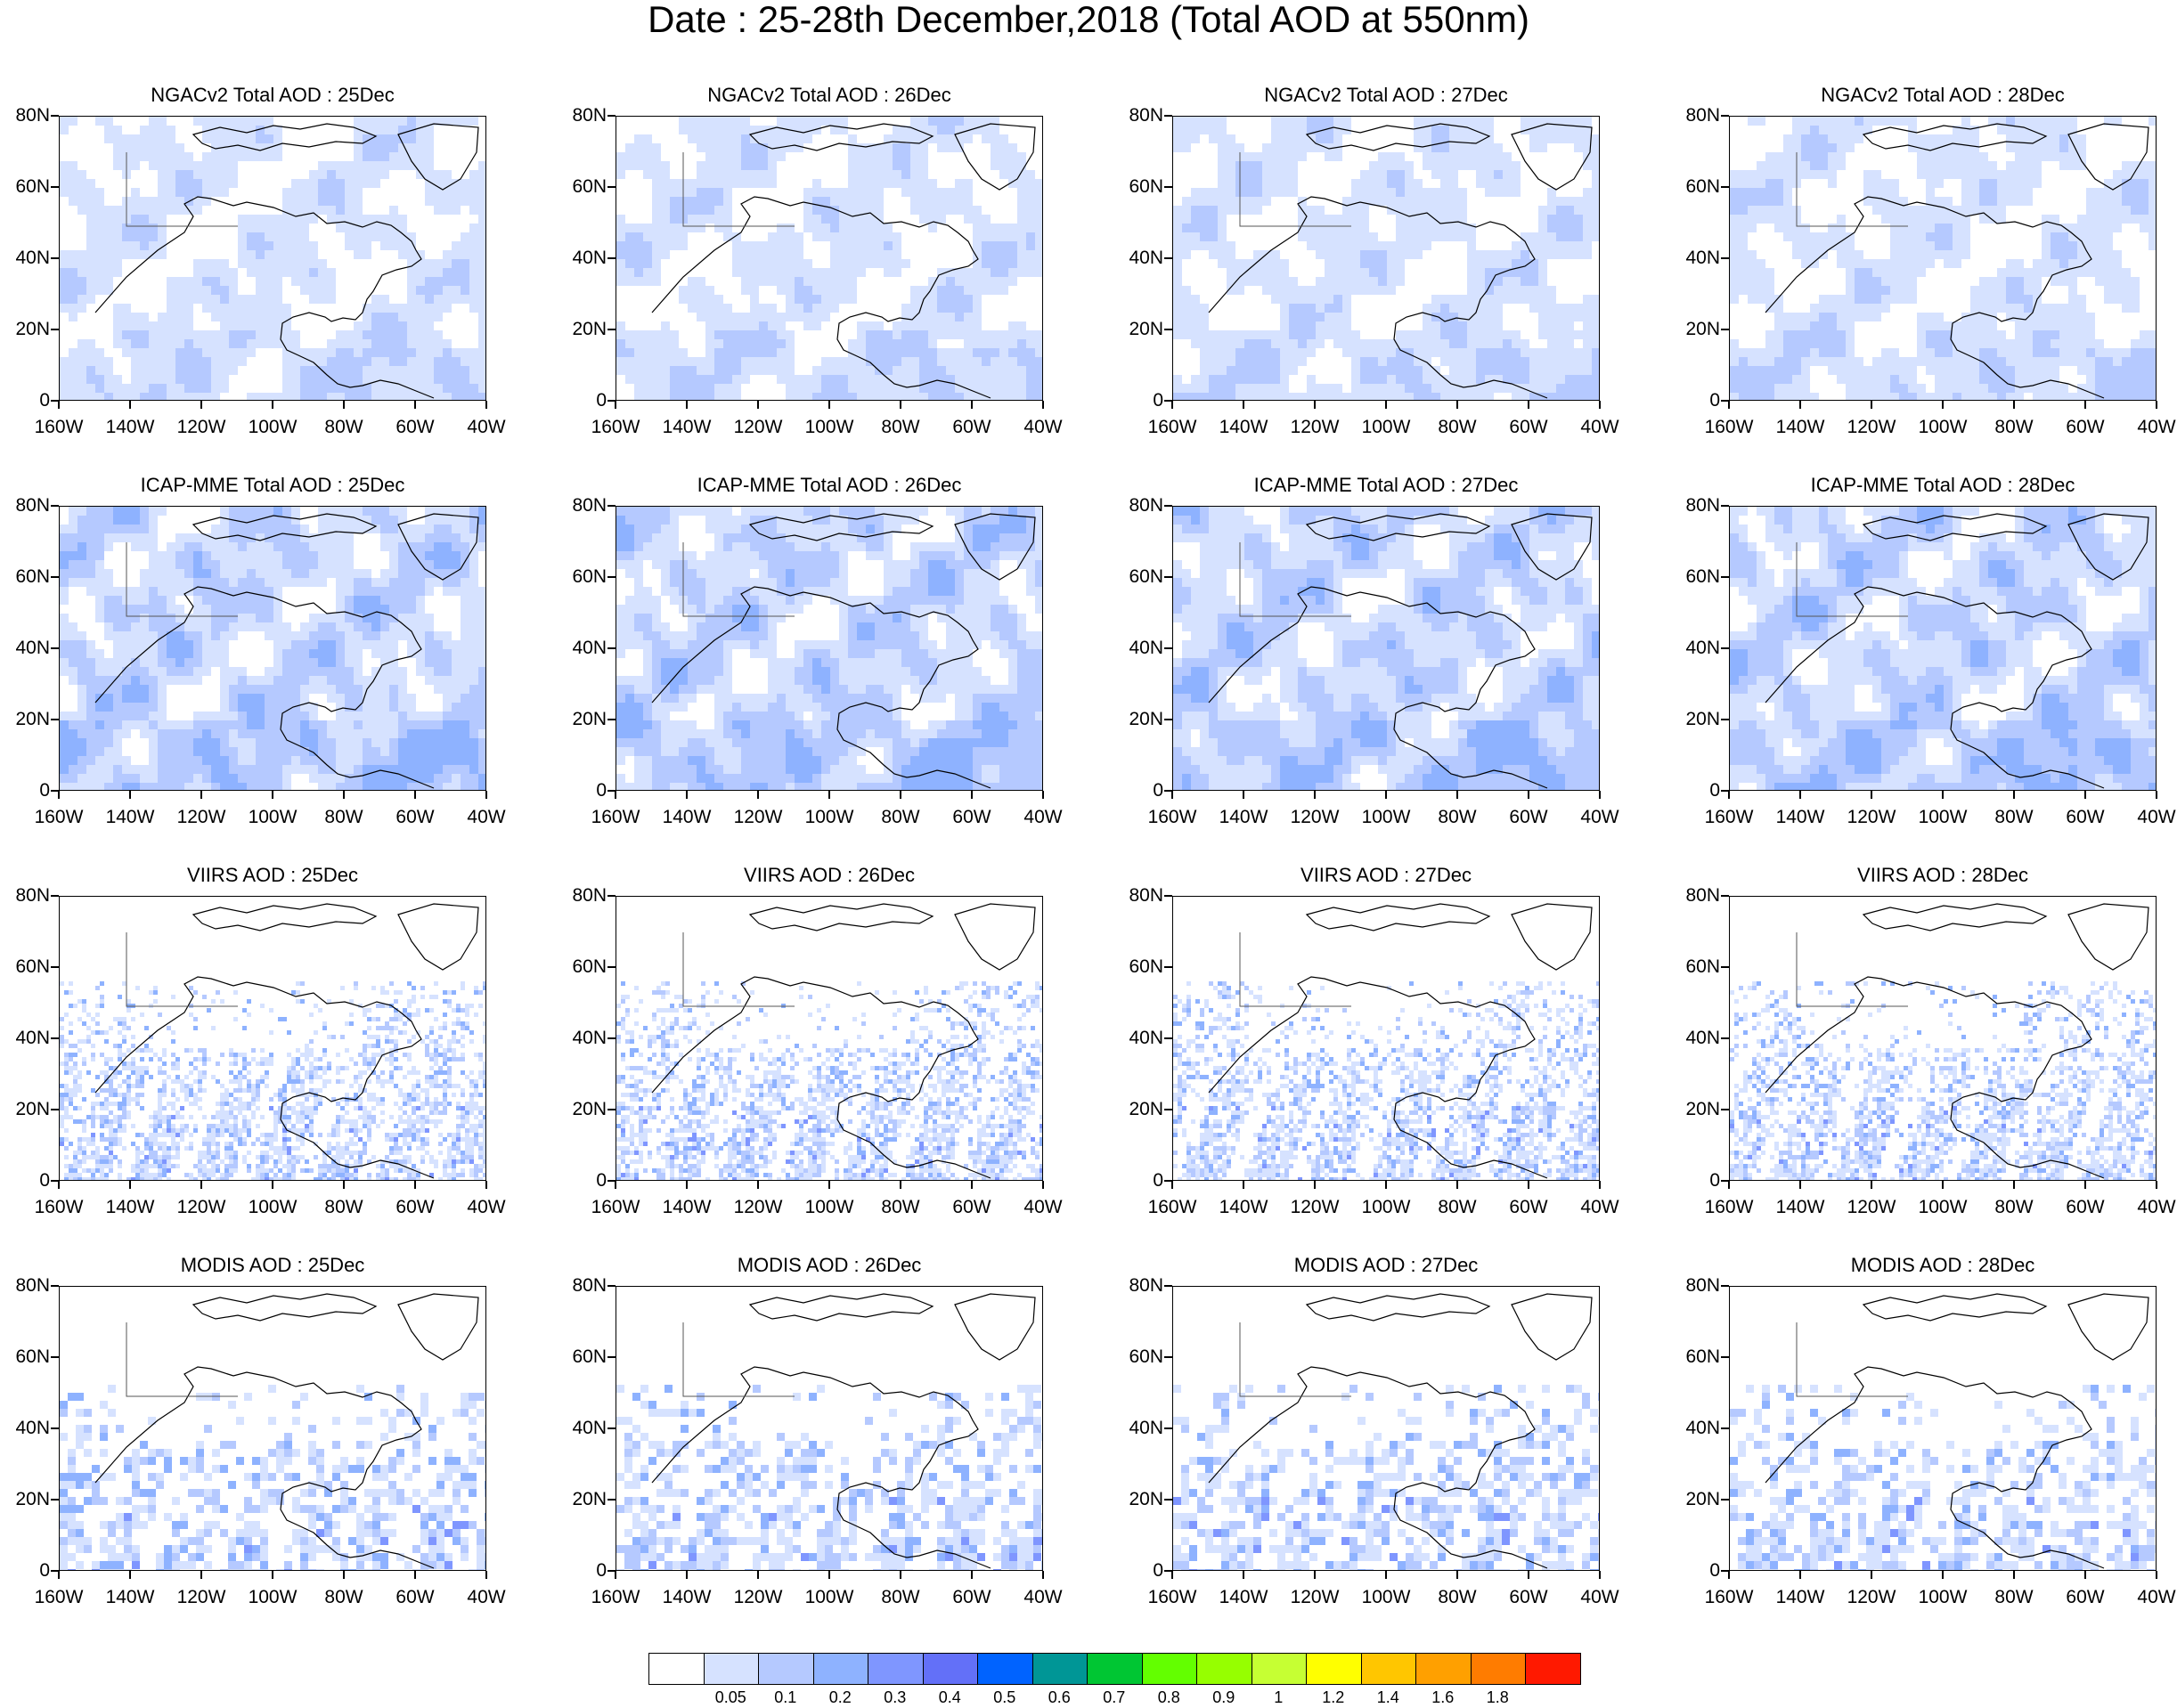 The height and width of the screenshot is (1708, 2177). What do you see at coordinates (272, 1265) in the screenshot?
I see `panel-title: MODIS AOD : 25Dec` at bounding box center [272, 1265].